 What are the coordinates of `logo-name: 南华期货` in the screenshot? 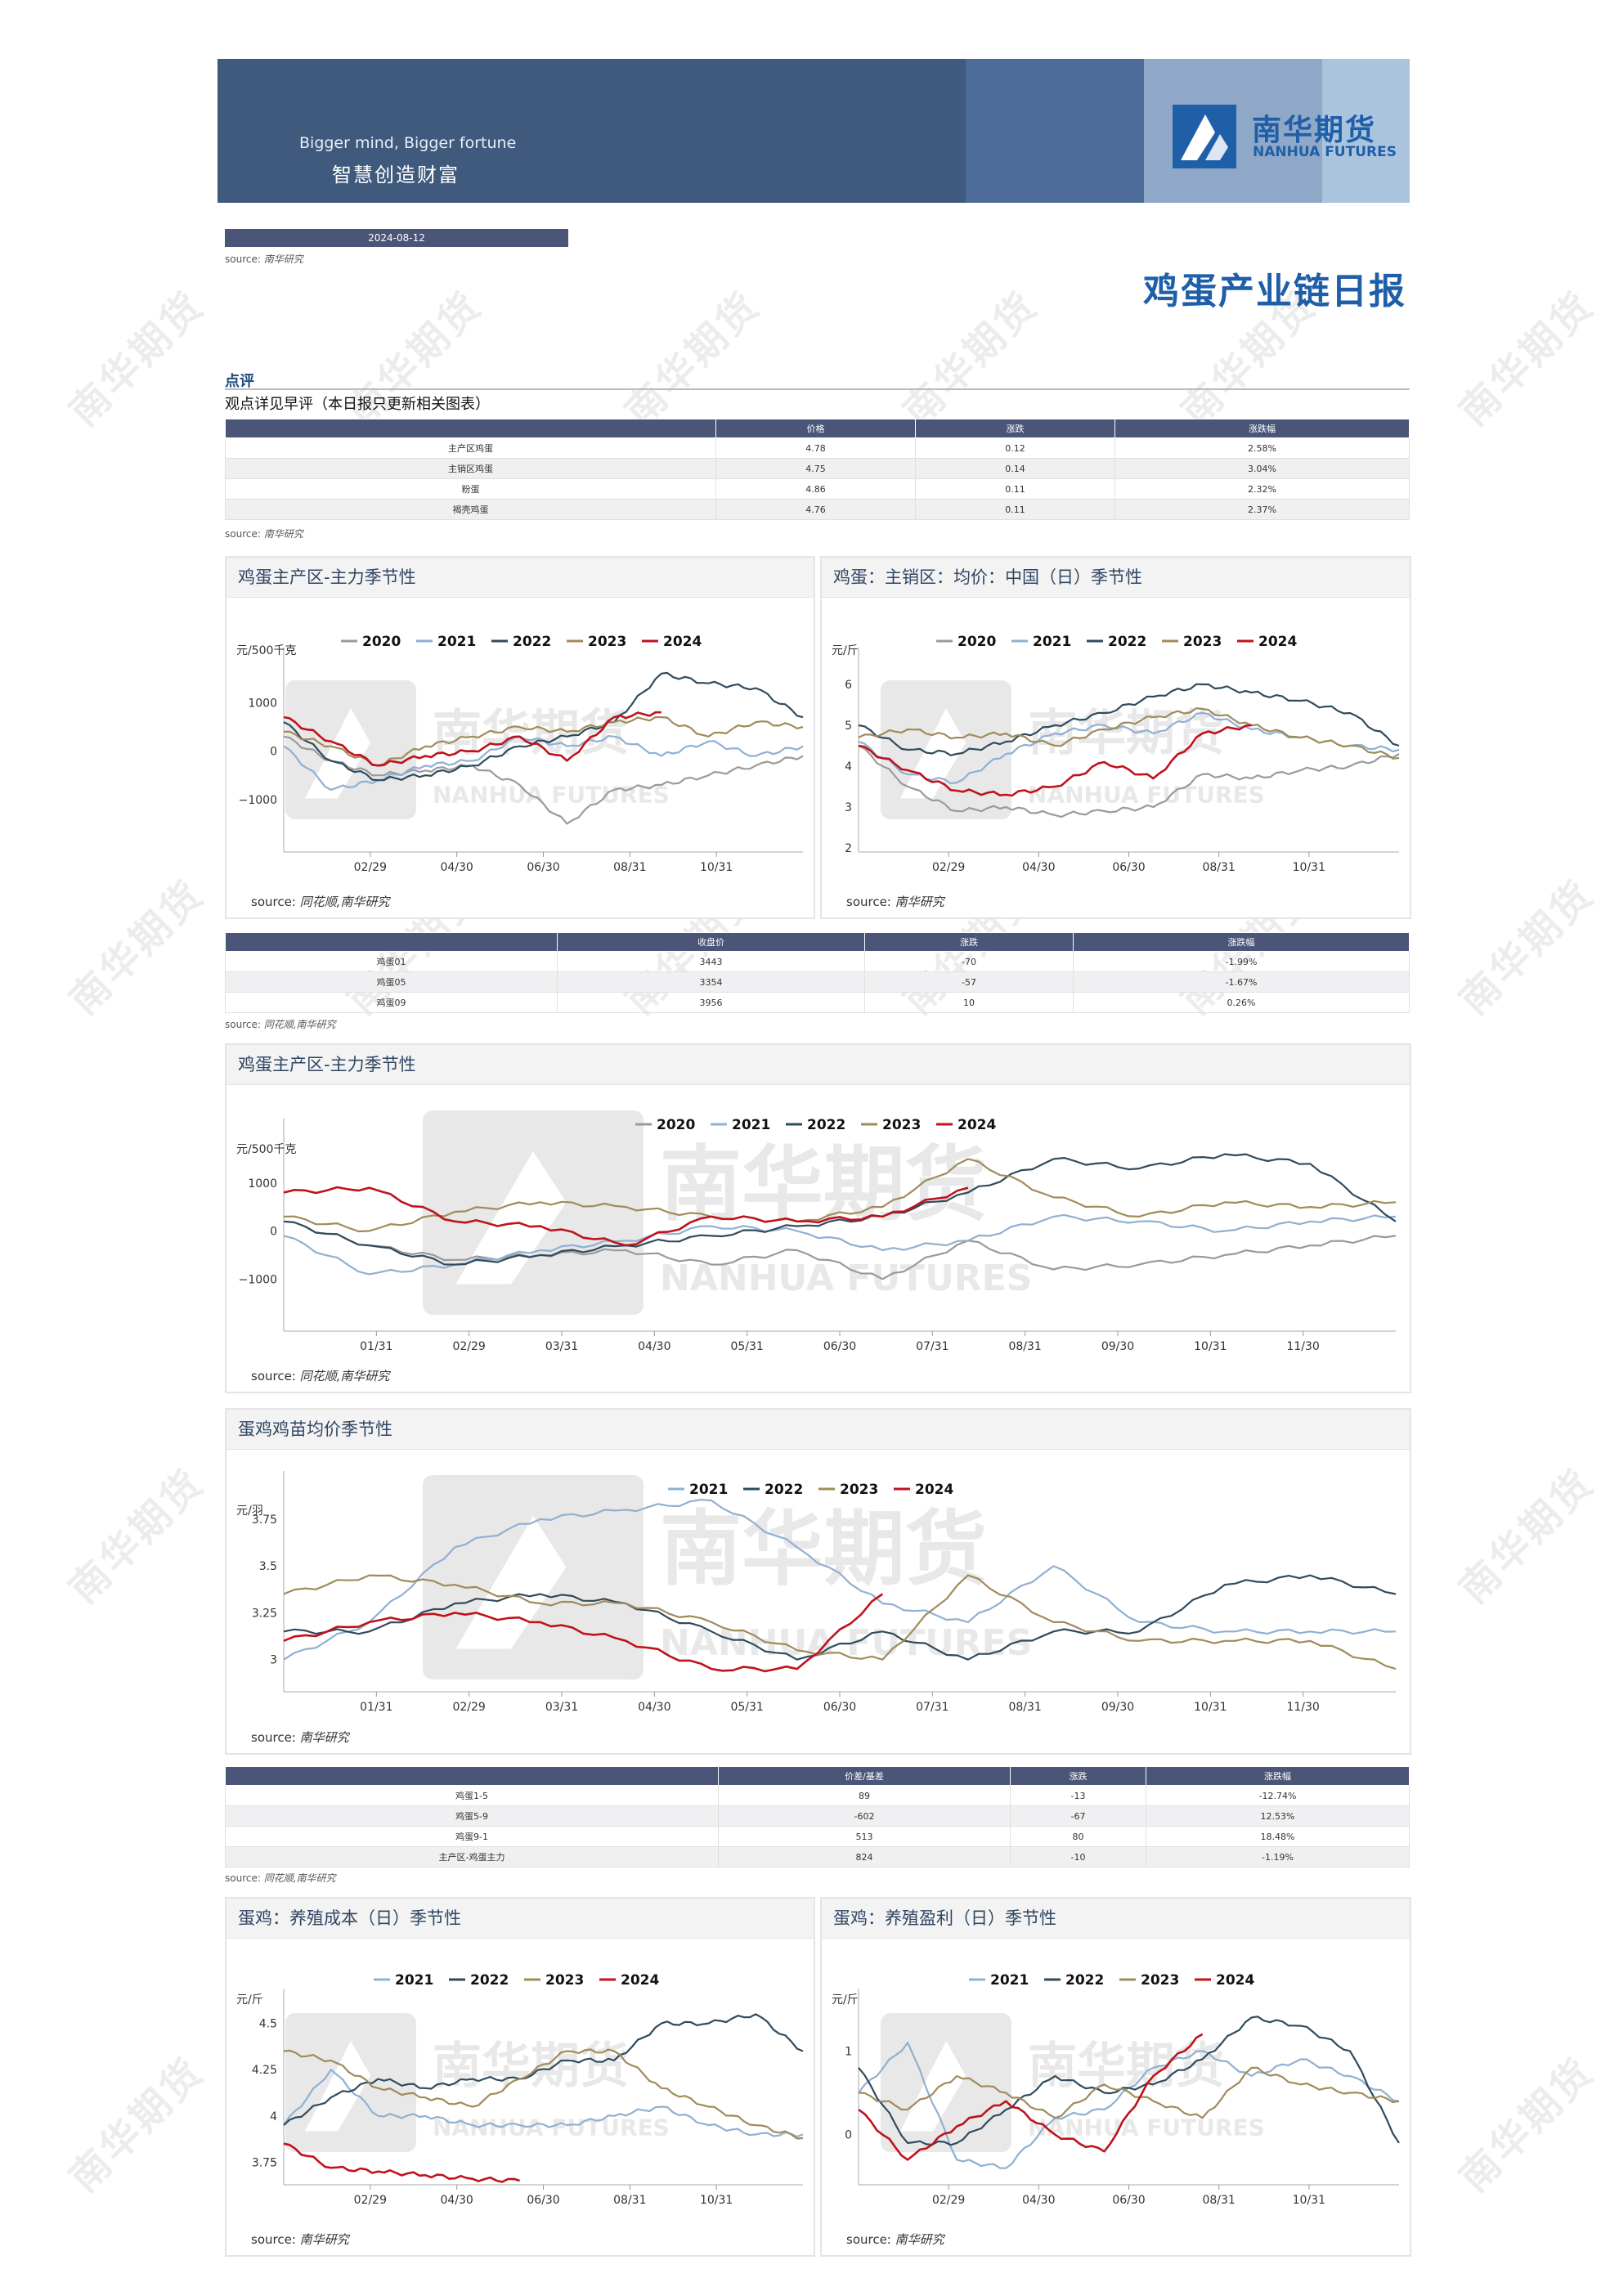 It's located at (1314, 130).